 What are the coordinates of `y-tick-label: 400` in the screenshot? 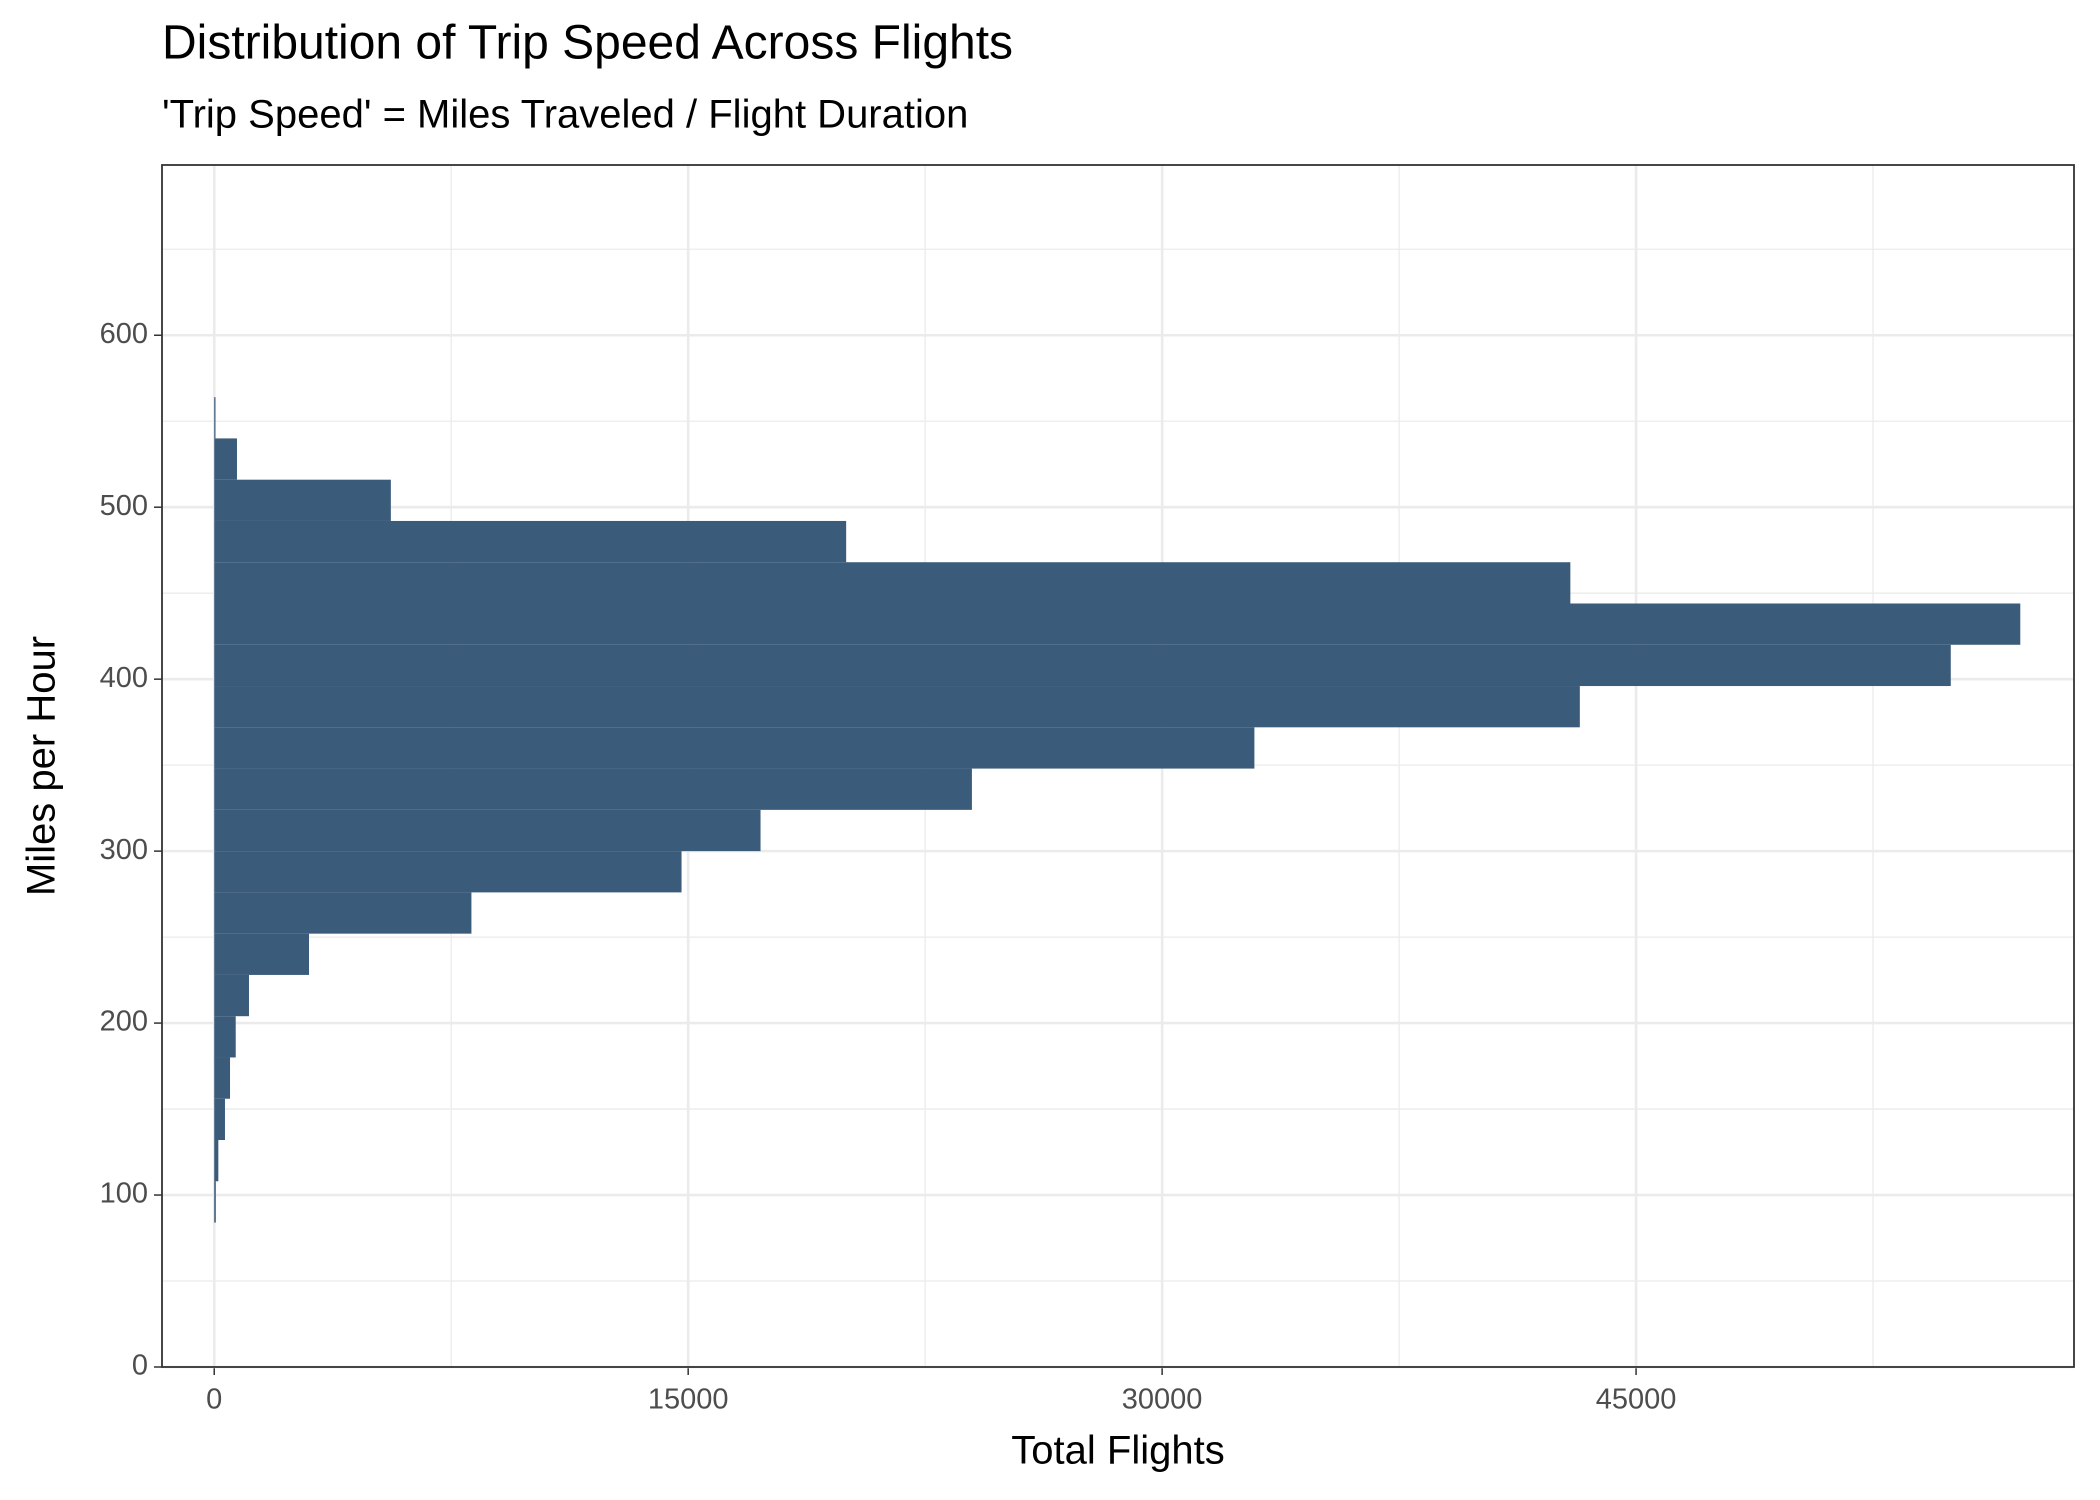 It's located at (124, 678).